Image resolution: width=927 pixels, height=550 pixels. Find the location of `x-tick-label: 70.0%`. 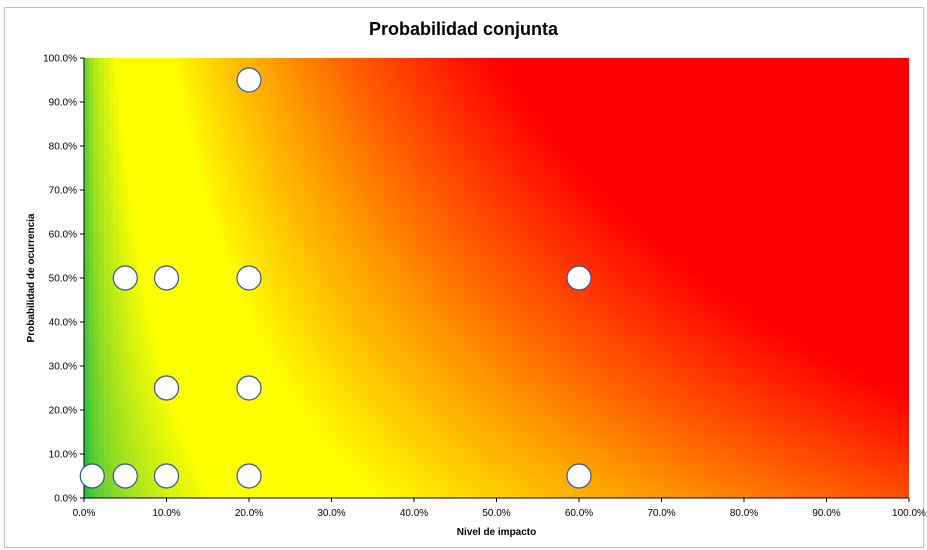

x-tick-label: 70.0% is located at coordinates (661, 513).